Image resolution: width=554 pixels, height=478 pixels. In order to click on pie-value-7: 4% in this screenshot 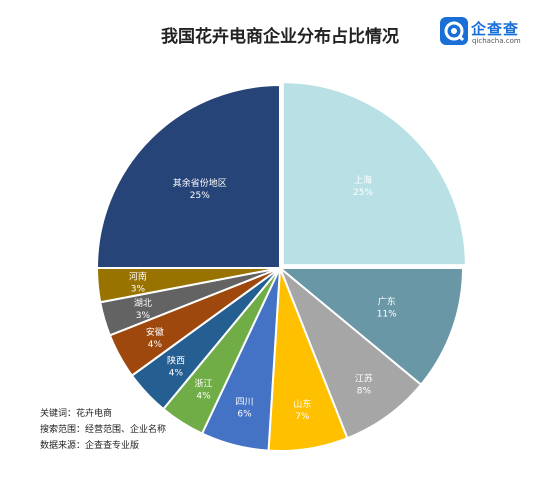, I will do `click(155, 345)`.